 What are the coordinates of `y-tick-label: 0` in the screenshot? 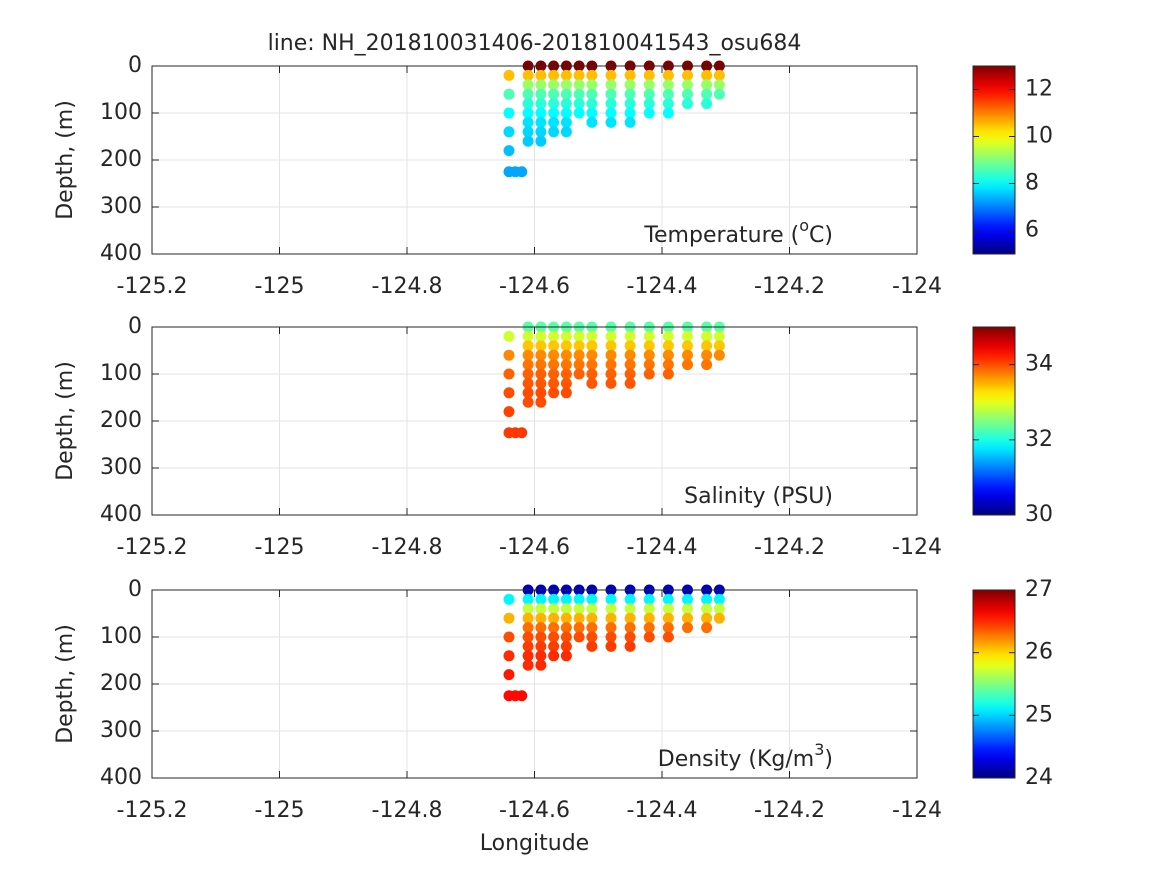 It's located at (135, 65).